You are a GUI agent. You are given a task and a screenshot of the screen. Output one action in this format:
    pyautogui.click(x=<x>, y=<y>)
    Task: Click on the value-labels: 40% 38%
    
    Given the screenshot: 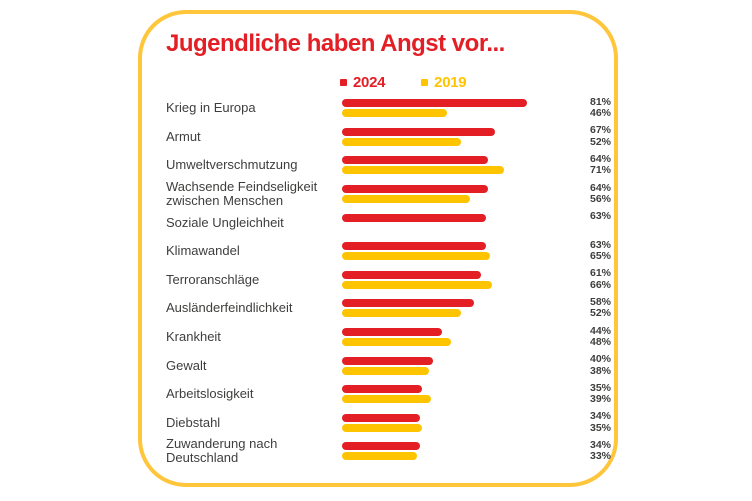 What is the action you would take?
    pyautogui.click(x=600, y=365)
    